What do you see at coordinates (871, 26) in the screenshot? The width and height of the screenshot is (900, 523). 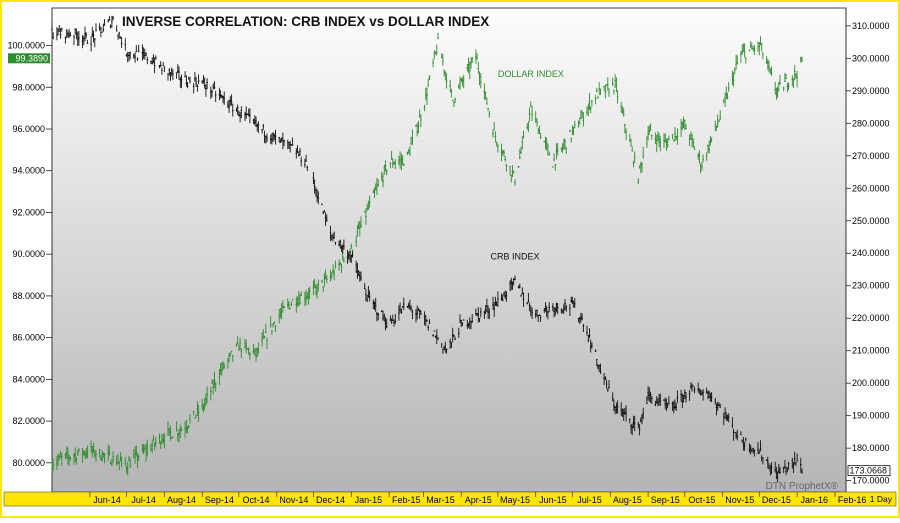 I see `right-tick-label: 310.0000` at bounding box center [871, 26].